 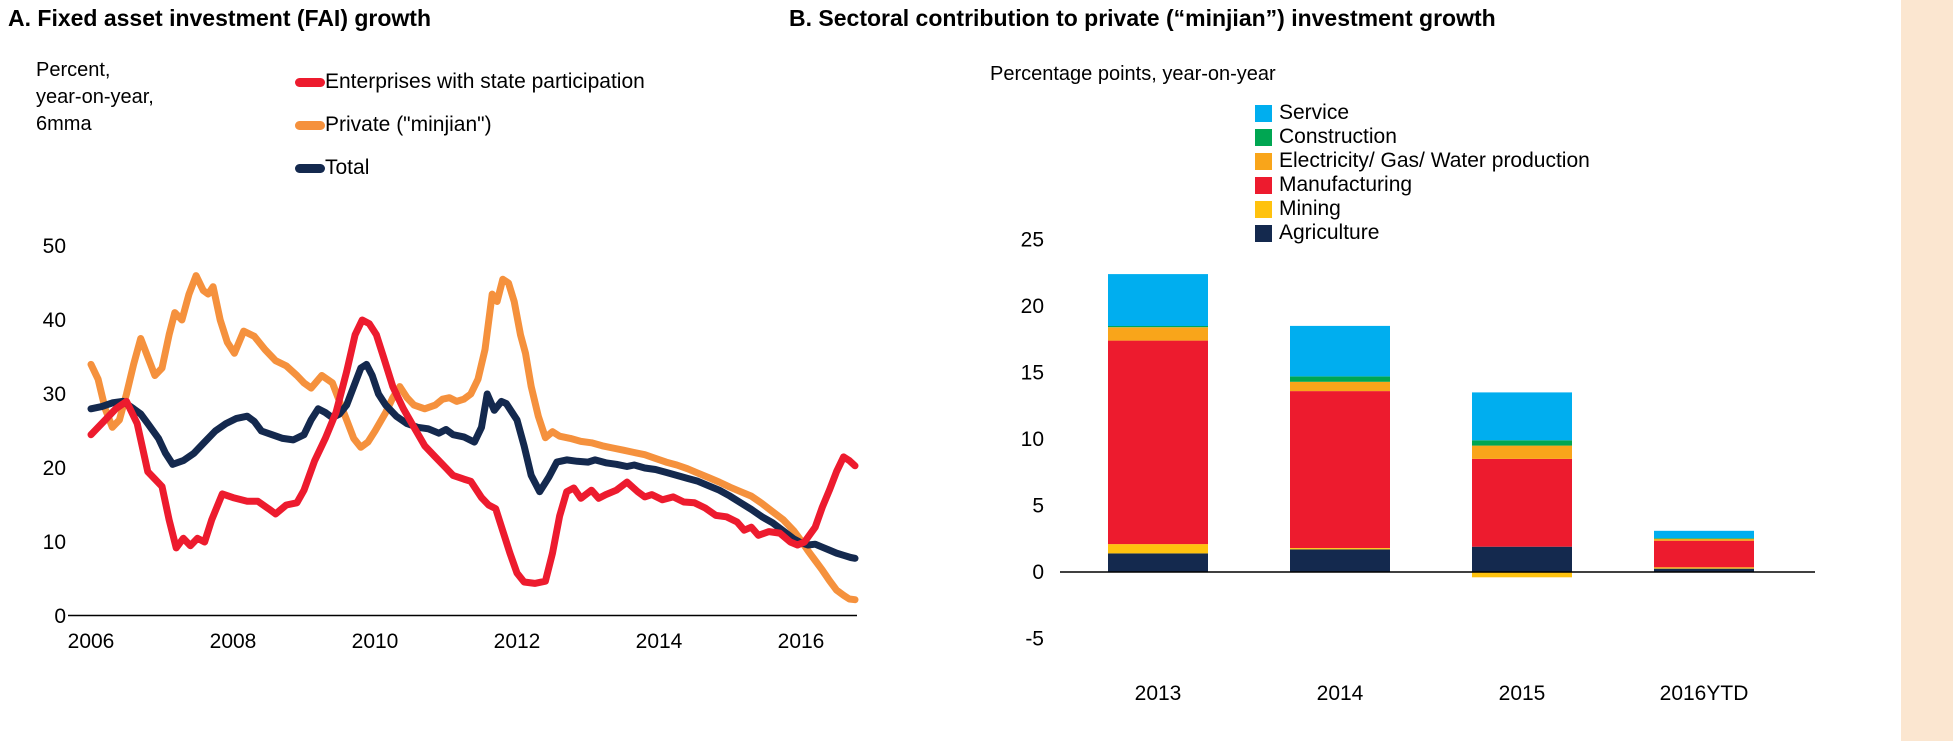 I want to click on a-y-tick-label: 0, so click(x=60, y=616).